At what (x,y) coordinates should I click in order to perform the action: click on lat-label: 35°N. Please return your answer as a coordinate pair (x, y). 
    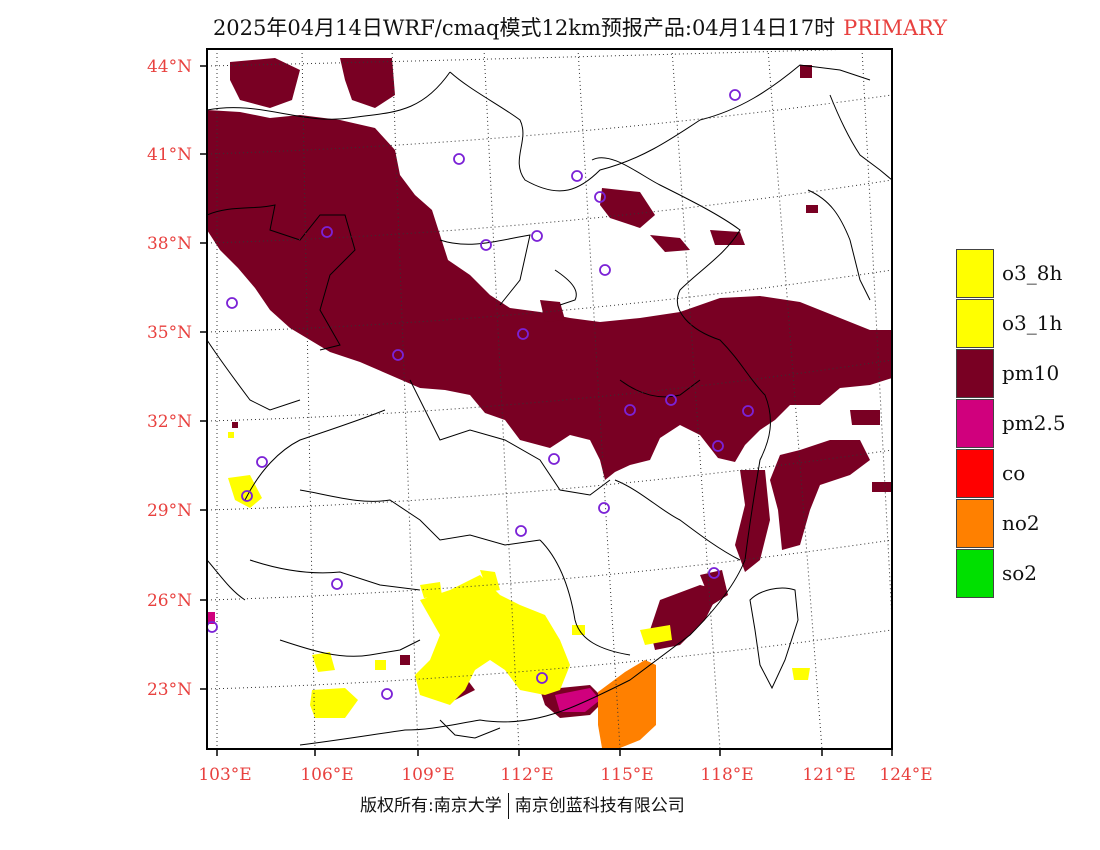
    Looking at the image, I should click on (169, 333).